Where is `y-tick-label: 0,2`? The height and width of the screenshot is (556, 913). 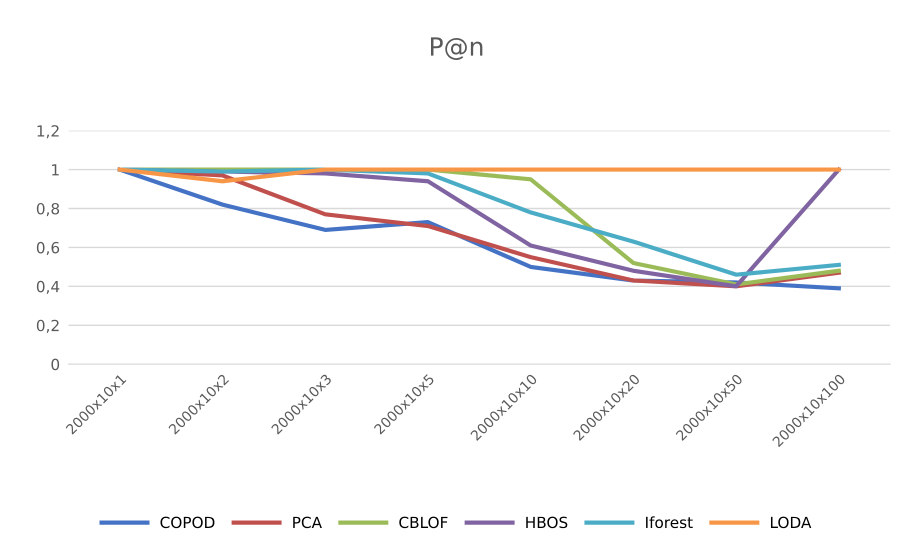 y-tick-label: 0,2 is located at coordinates (47, 326).